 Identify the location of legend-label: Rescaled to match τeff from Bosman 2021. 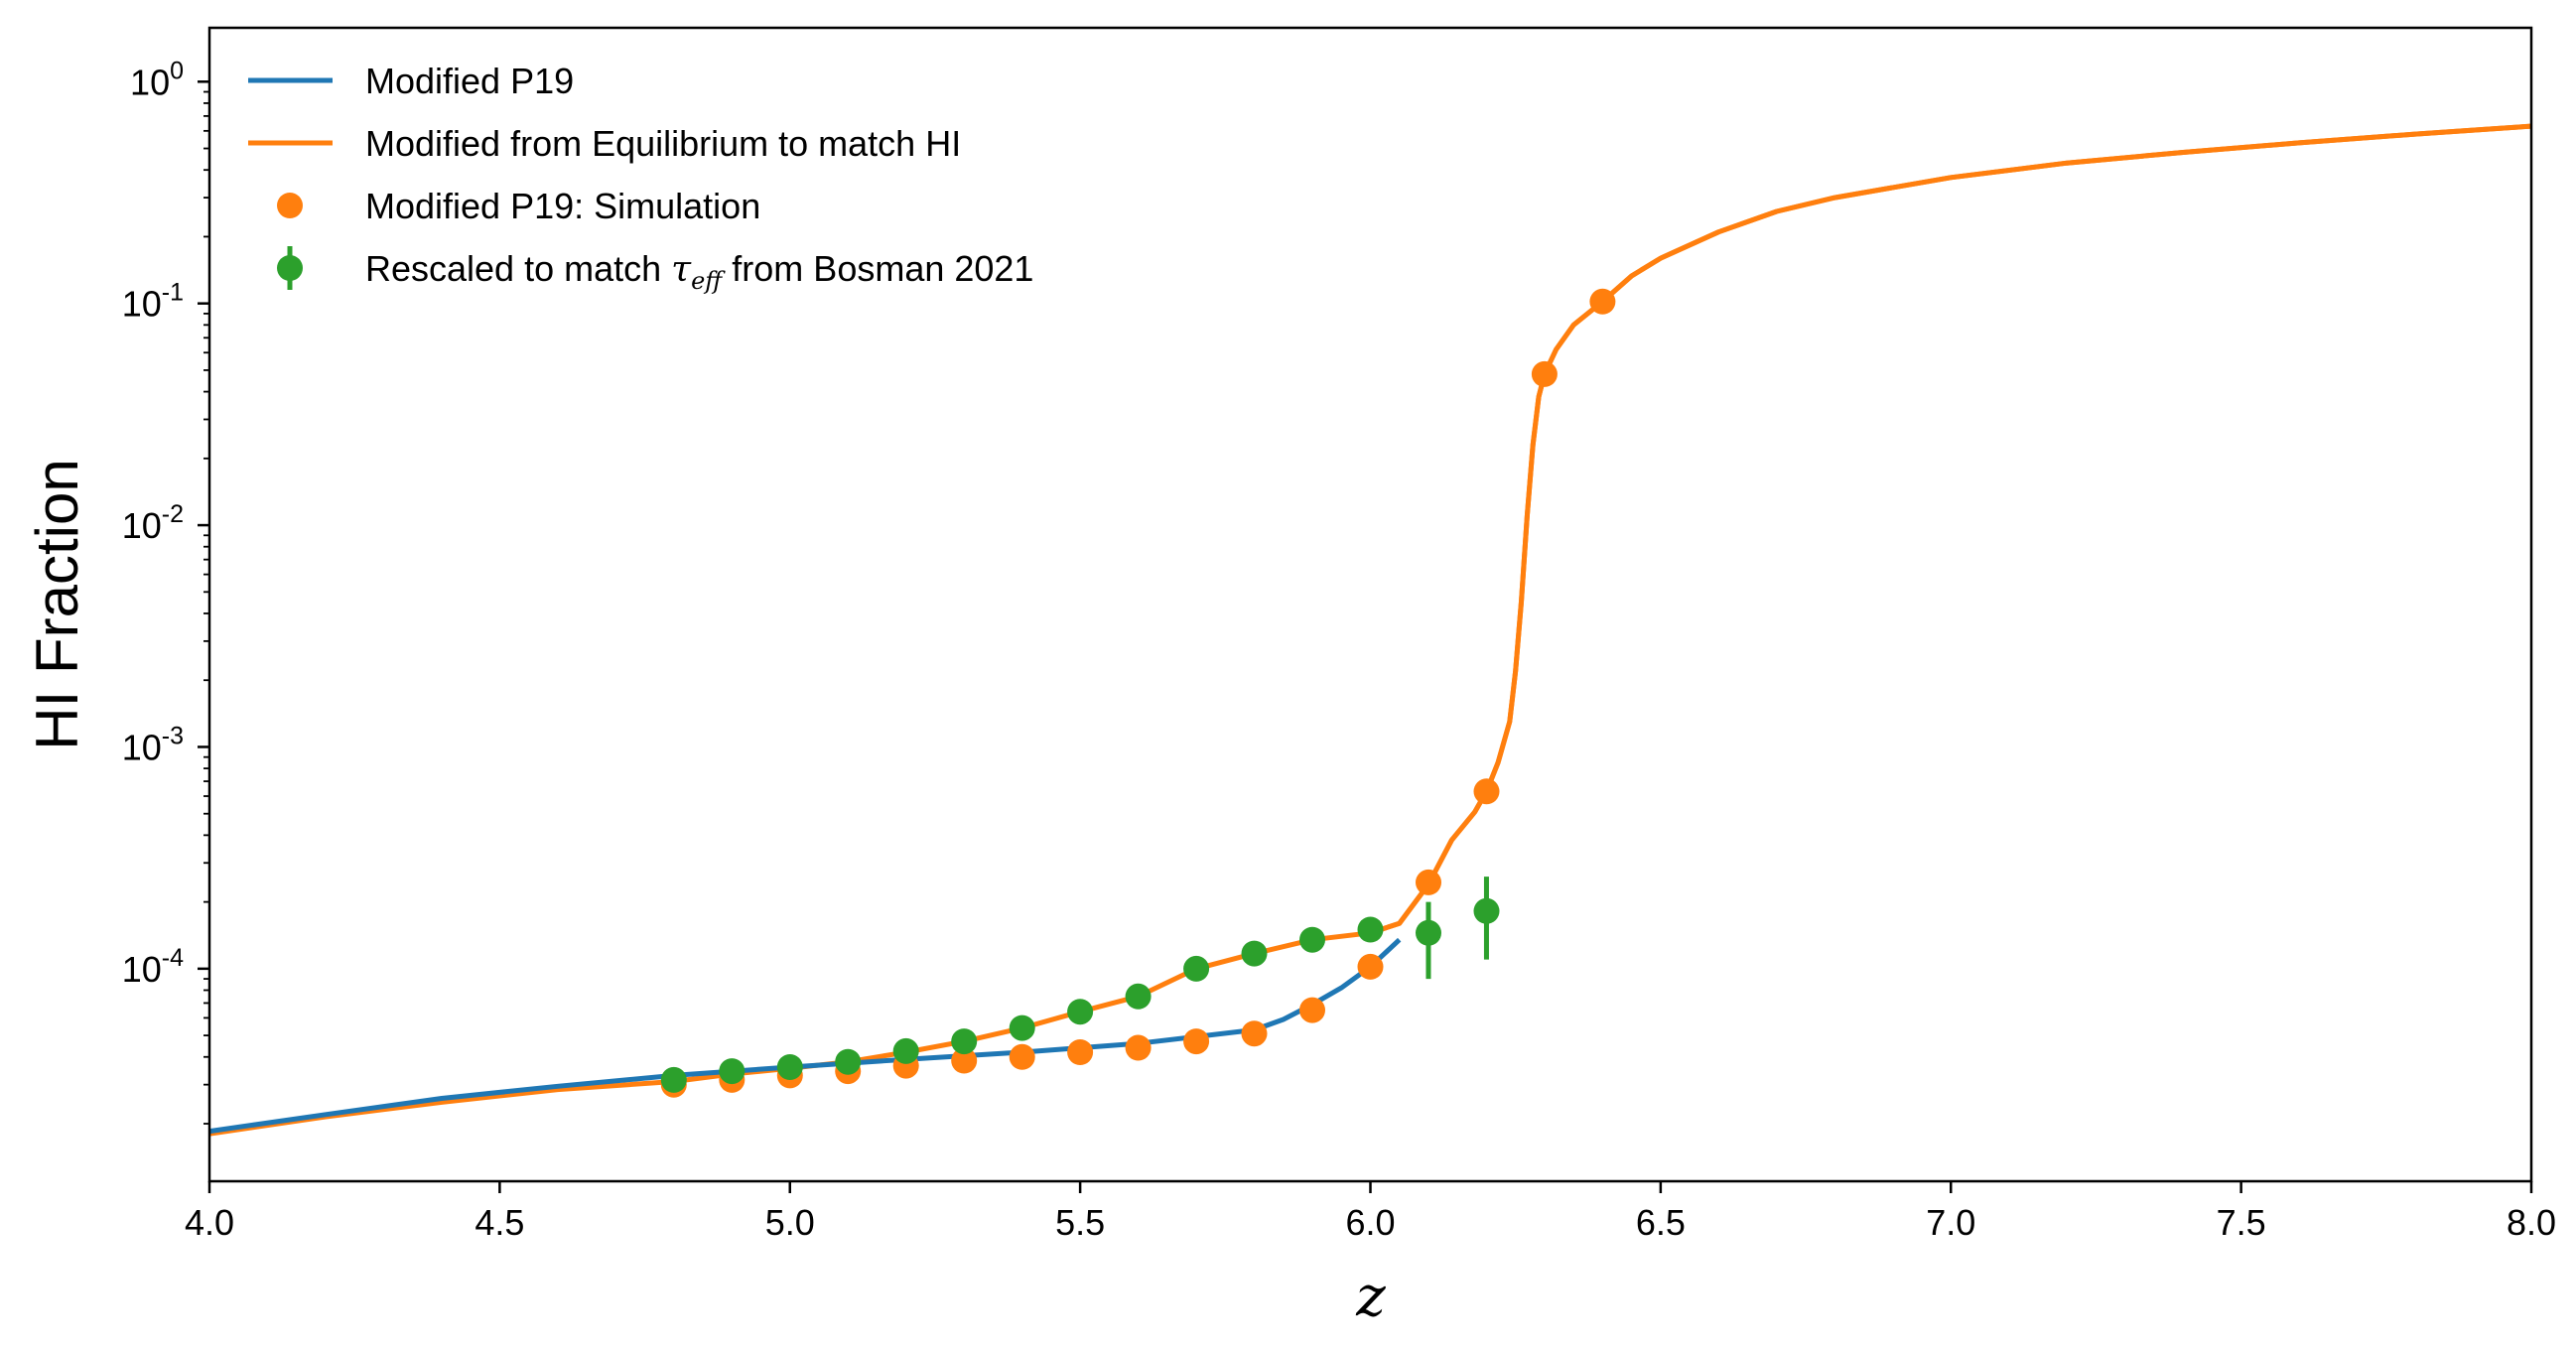
(699, 271).